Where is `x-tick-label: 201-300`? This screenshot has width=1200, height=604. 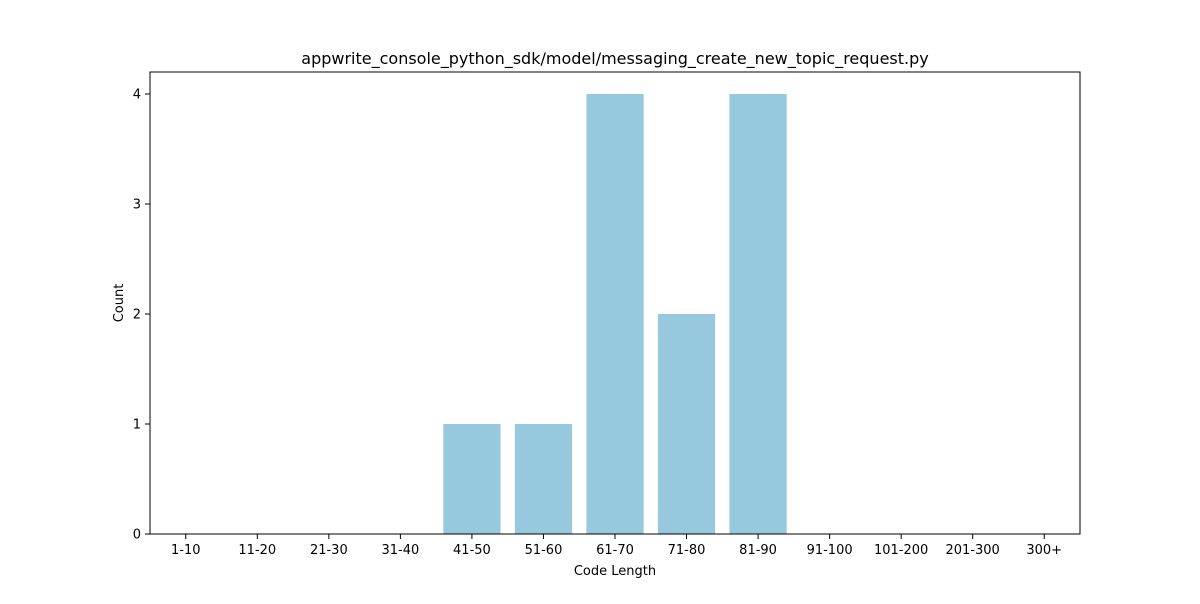
x-tick-label: 201-300 is located at coordinates (973, 550).